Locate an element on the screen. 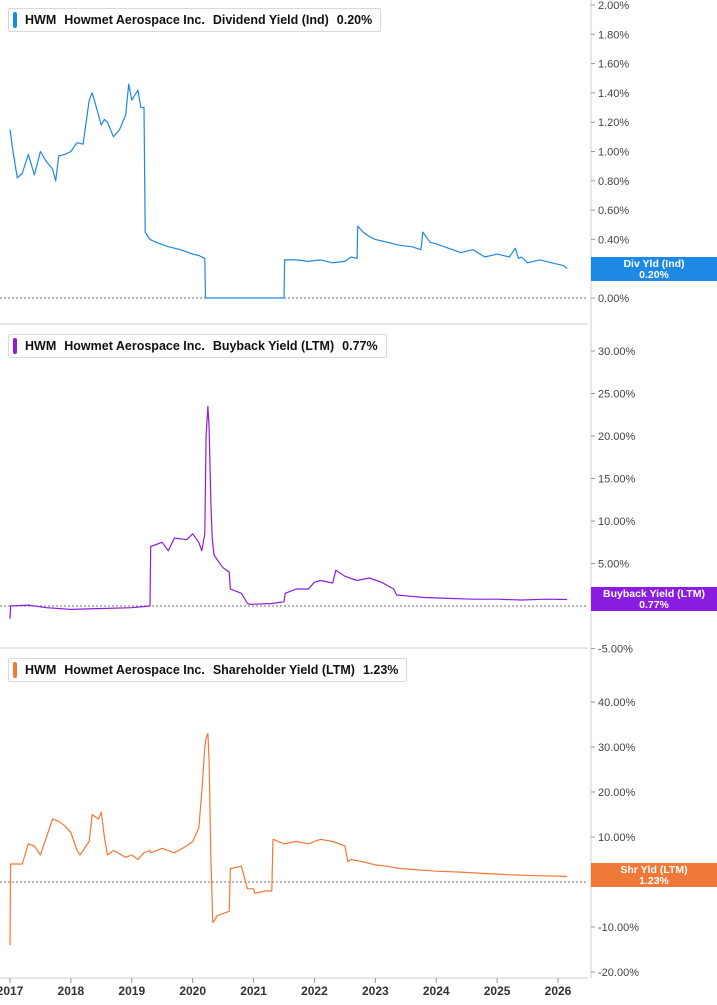  value-tag-label: Buyback Yield (LTM) is located at coordinates (654, 594).